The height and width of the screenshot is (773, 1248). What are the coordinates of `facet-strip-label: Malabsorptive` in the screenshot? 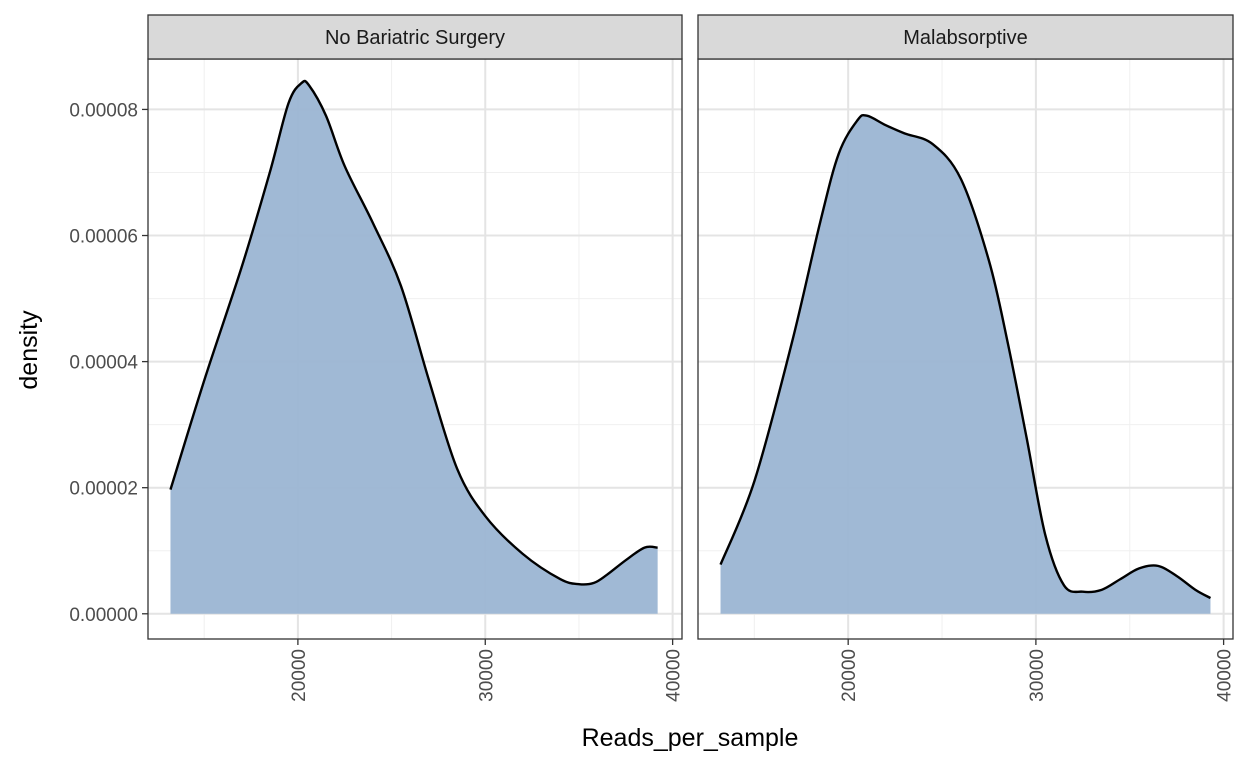 It's located at (965, 38).